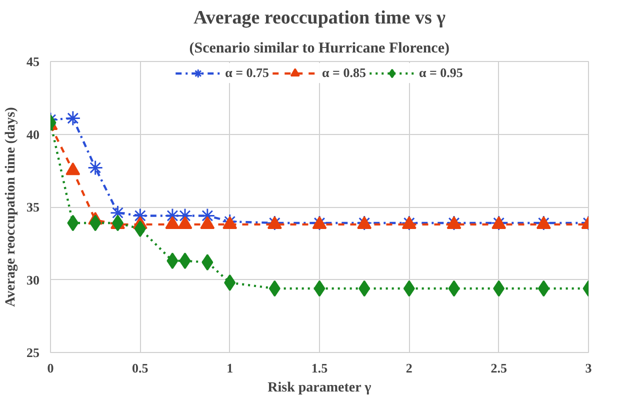  What do you see at coordinates (33, 207) in the screenshot?
I see `y-tick-label: 35` at bounding box center [33, 207].